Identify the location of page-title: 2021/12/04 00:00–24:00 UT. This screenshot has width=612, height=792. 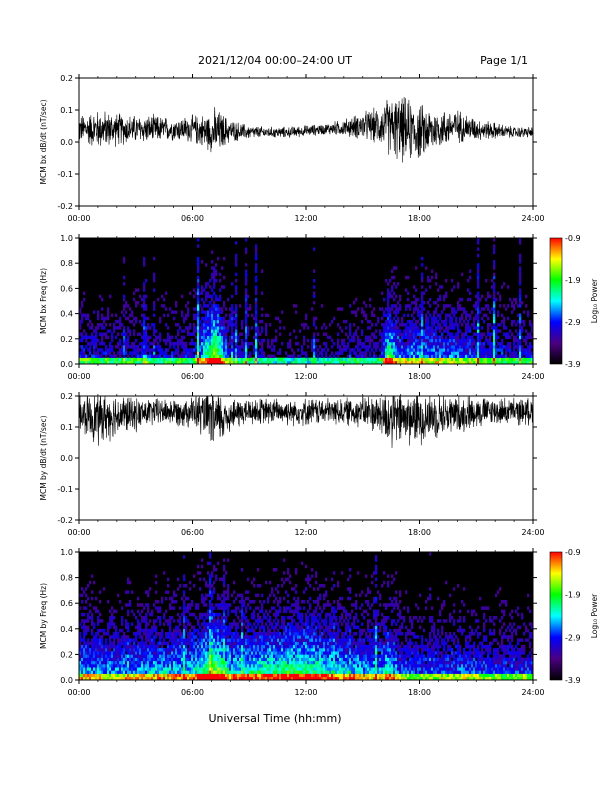
(275, 60).